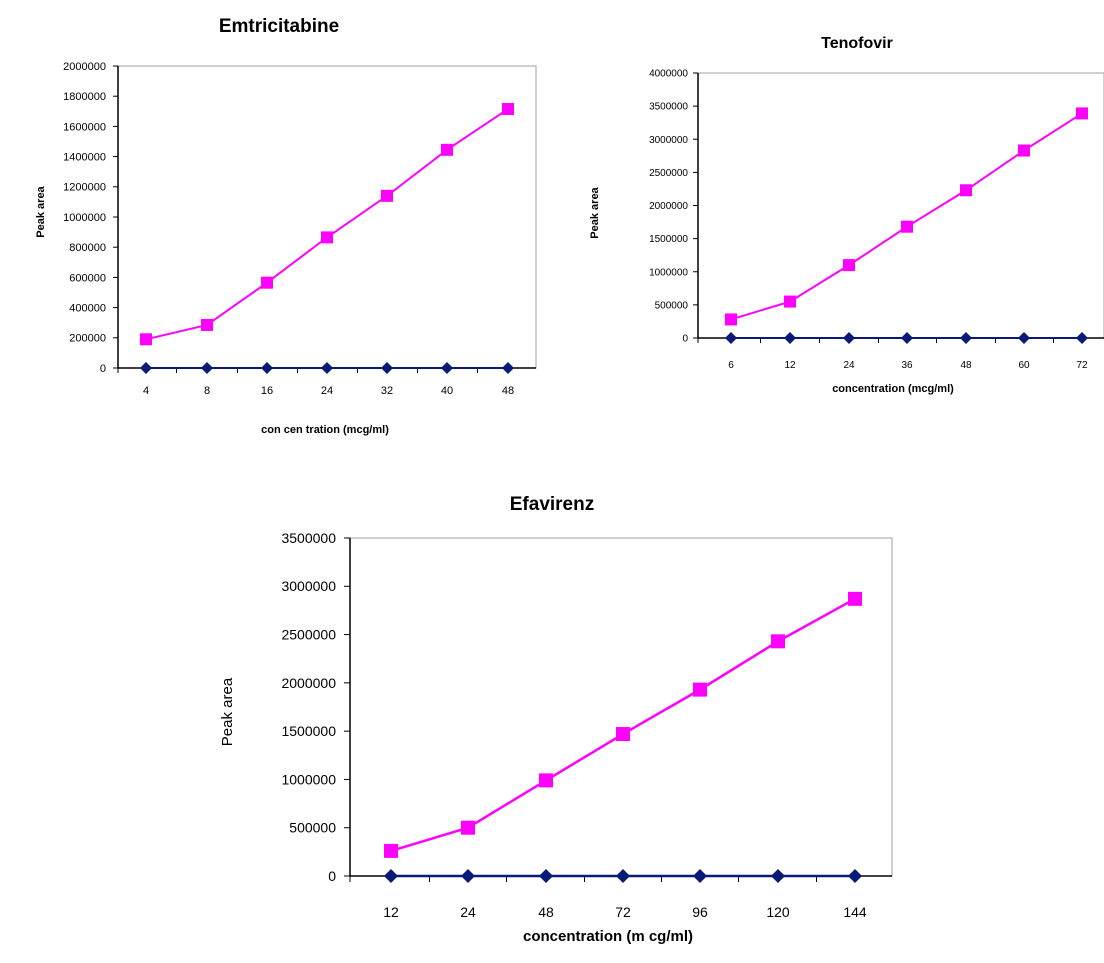 The width and height of the screenshot is (1104, 963). What do you see at coordinates (84, 188) in the screenshot?
I see `y-tick-label: 1200000` at bounding box center [84, 188].